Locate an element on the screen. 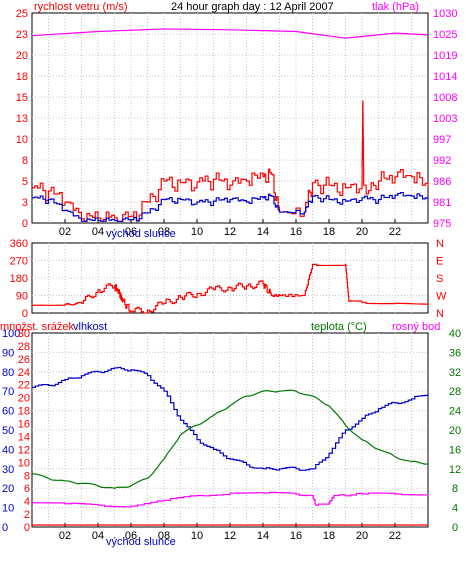  humidity-tick-label: 70 is located at coordinates (8, 392).